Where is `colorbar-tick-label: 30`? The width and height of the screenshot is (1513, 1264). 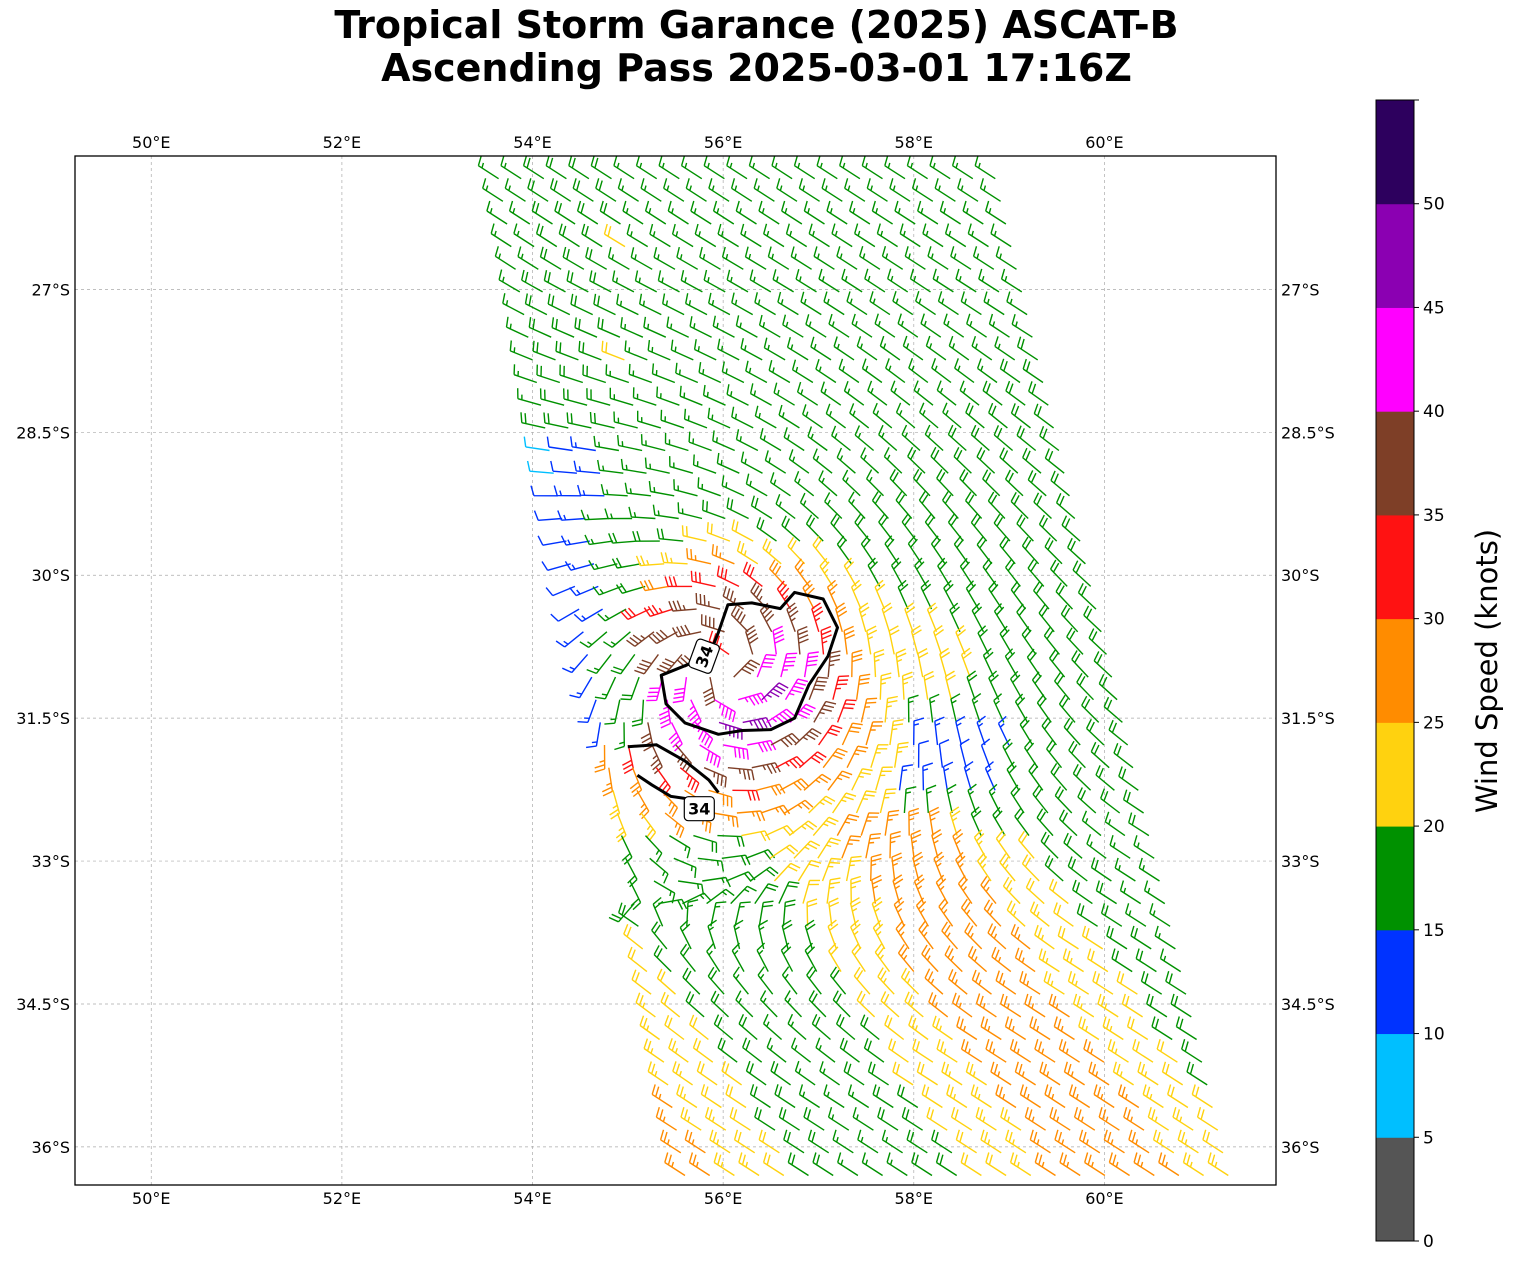
colorbar-tick-label: 30 is located at coordinates (1434, 620).